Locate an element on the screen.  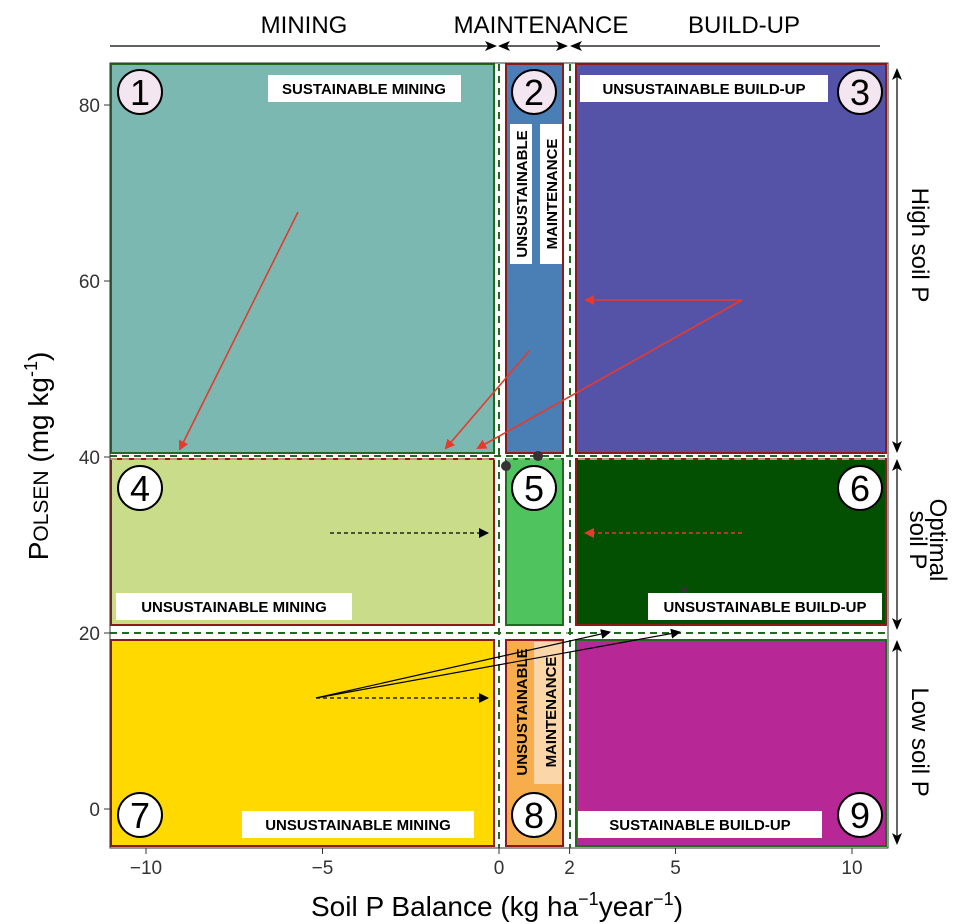
x-axis-title: Soil P Balance (kg ha−1year−1) is located at coordinates (497, 905).